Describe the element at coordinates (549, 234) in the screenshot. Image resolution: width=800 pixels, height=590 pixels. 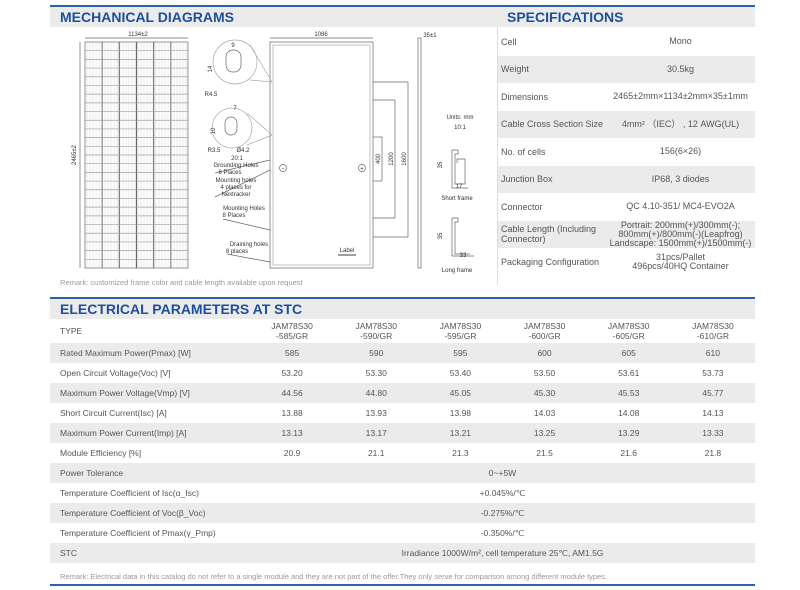
I see `spec-key: Cable Length (Including Connector)` at that location.